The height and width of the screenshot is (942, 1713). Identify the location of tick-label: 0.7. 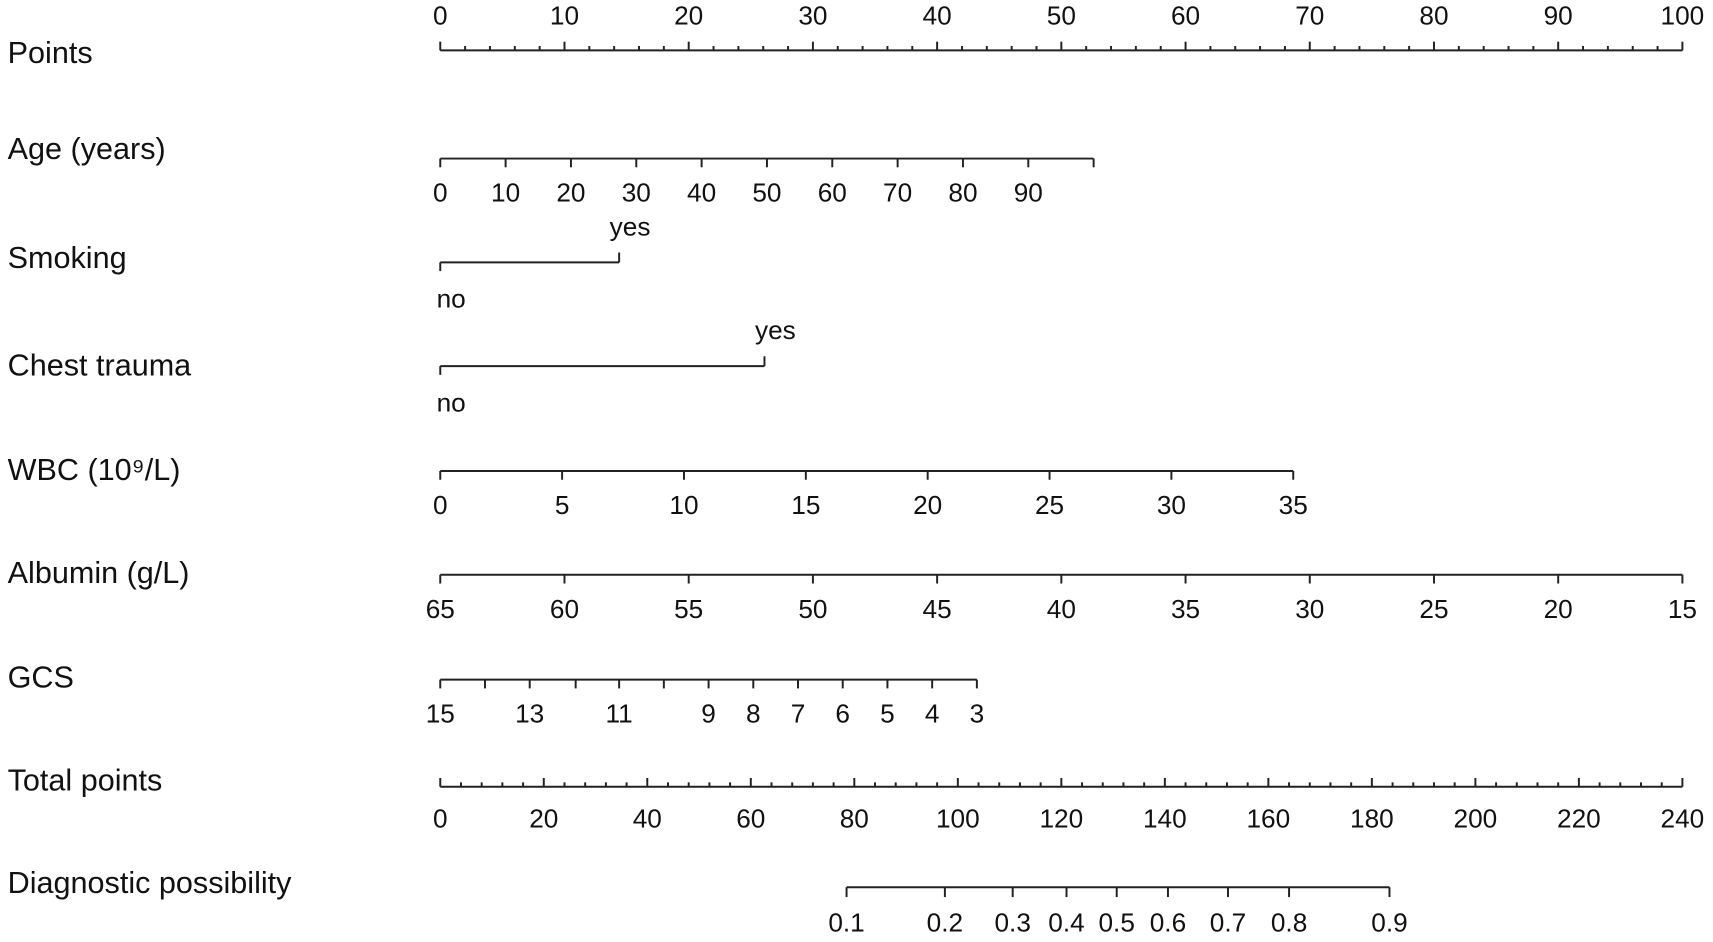
(1228, 922).